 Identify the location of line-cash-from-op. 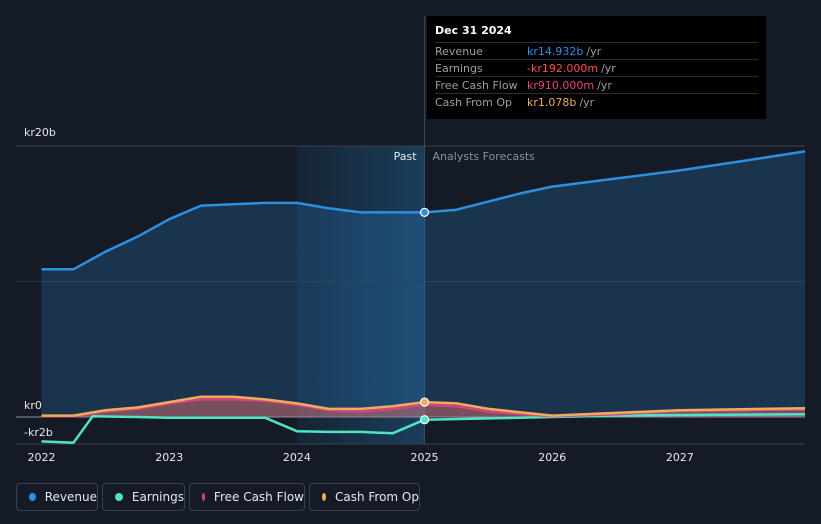
(423, 406).